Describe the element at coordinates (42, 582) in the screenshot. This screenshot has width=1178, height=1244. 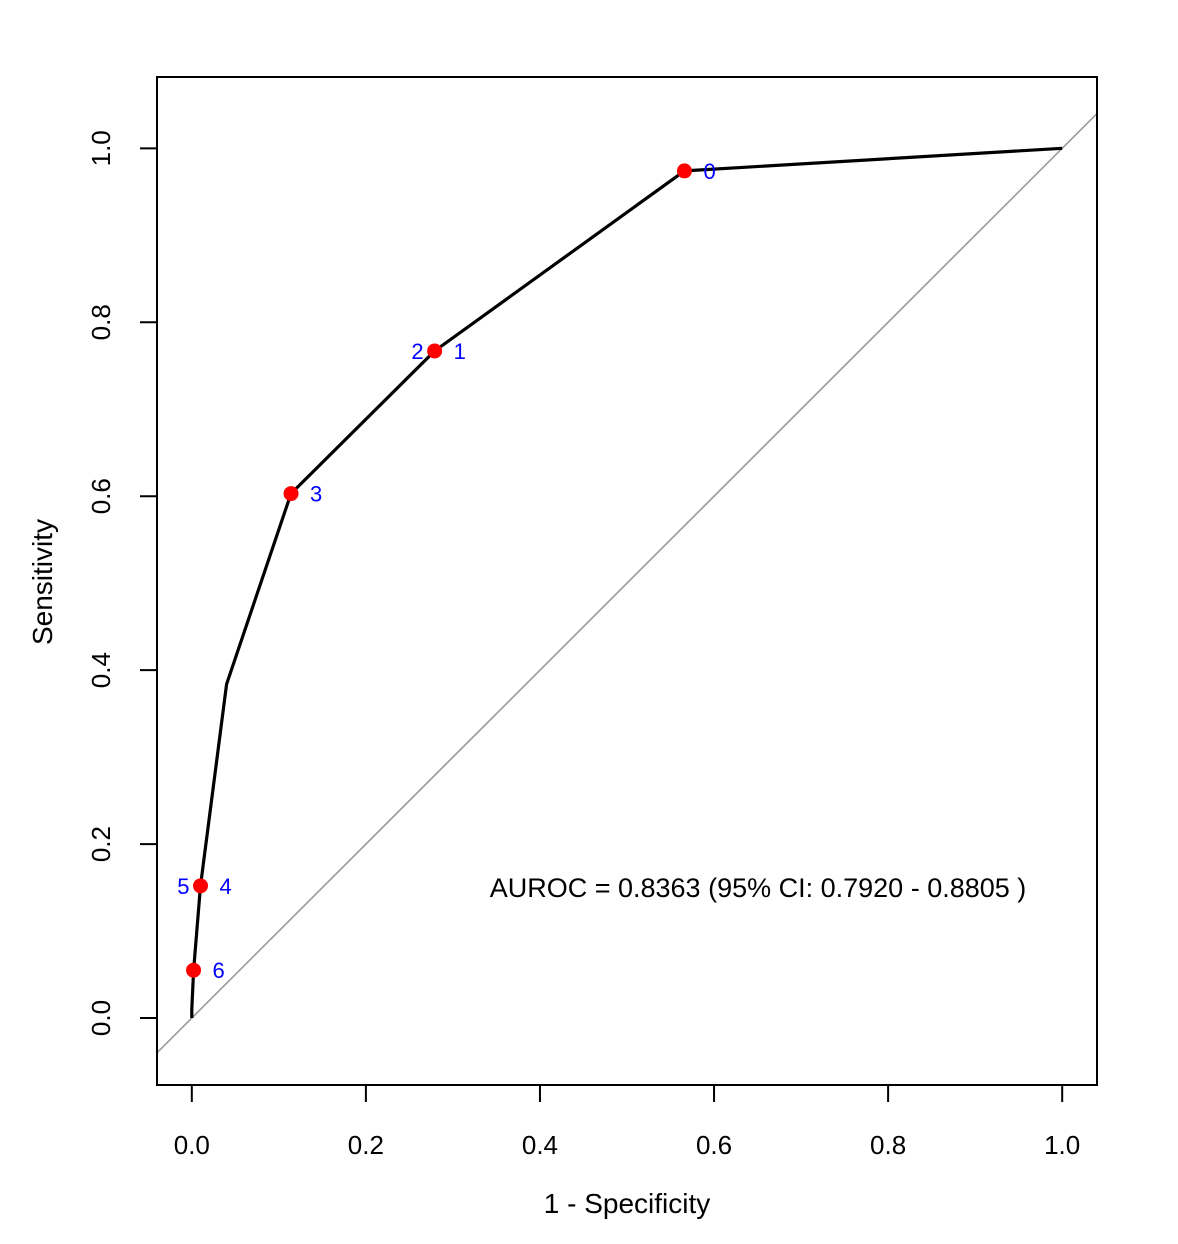
I see `y-axis-title: Sensitivity` at that location.